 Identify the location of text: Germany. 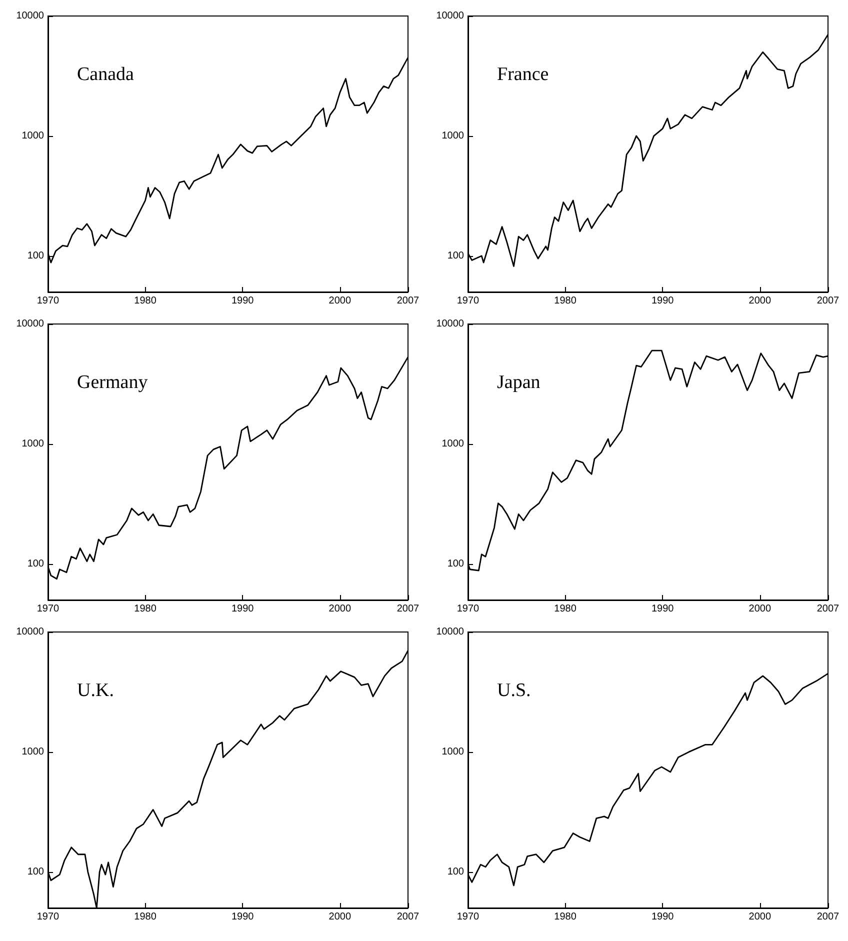
(112, 382).